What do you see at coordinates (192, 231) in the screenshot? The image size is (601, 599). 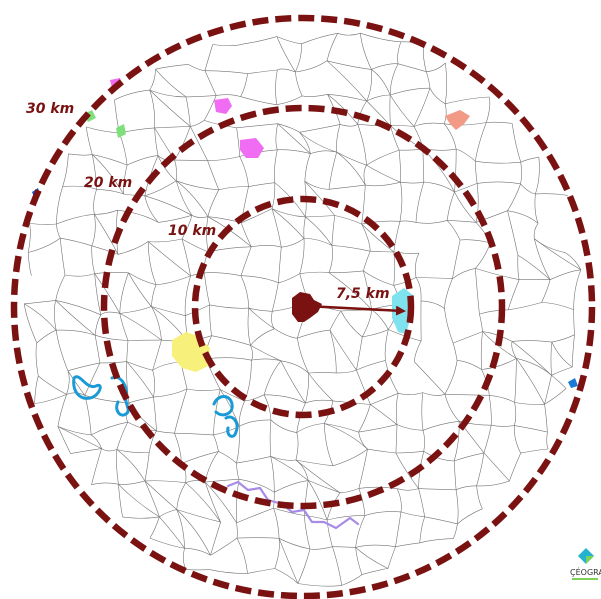 I see `ring-label-10km: 10 km` at bounding box center [192, 231].